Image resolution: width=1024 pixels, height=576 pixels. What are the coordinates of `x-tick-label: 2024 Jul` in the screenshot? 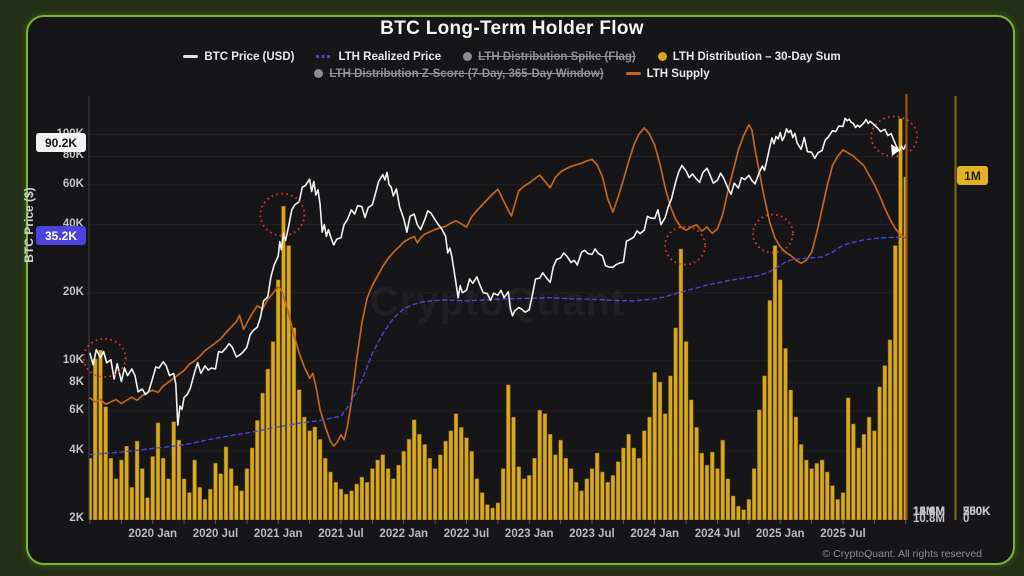 It's located at (717, 534).